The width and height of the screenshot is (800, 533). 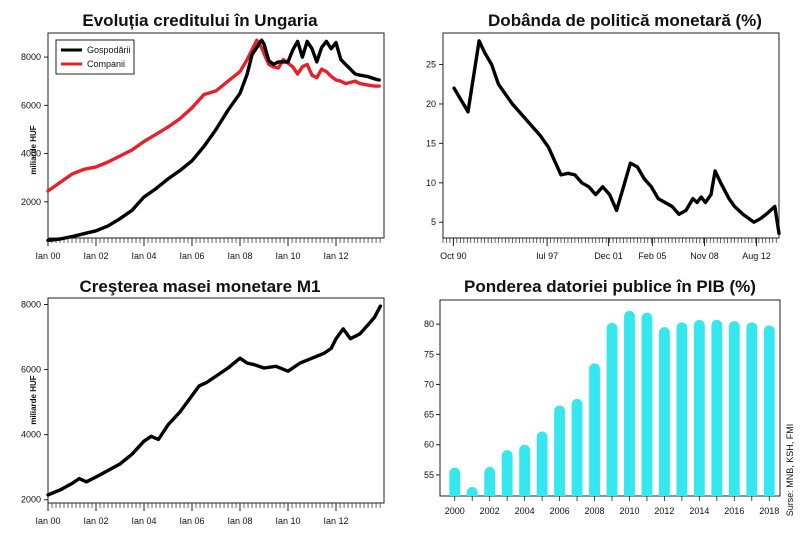 I want to click on bar-2000, so click(x=455, y=481).